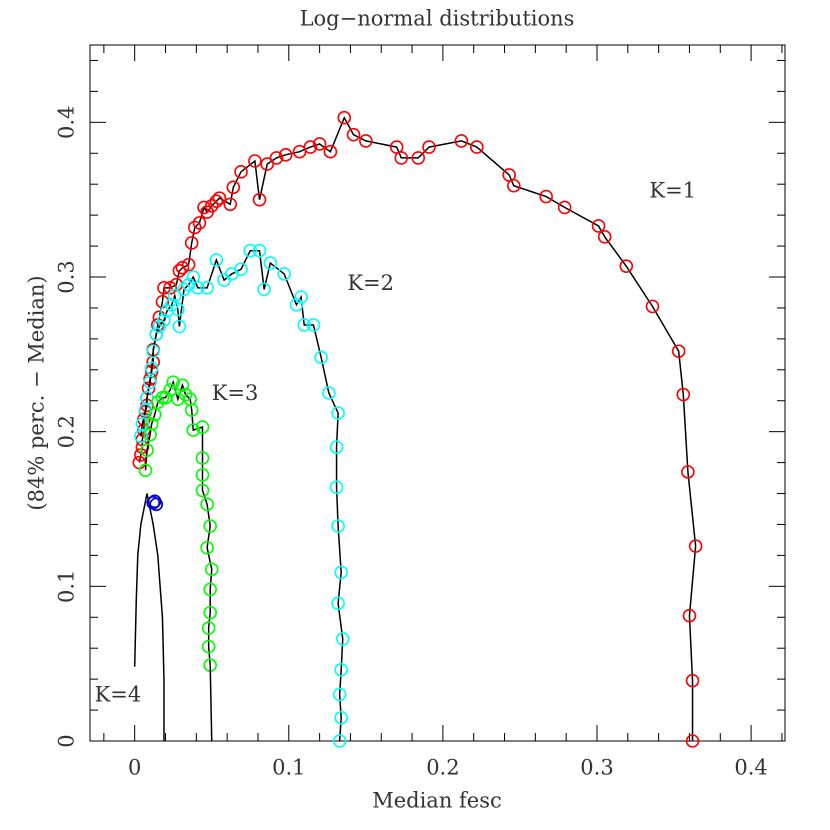 This screenshot has height=830, width=830. Describe the element at coordinates (37, 392) in the screenshot. I see `y-axis-label: (84% perc. − Median)` at that location.